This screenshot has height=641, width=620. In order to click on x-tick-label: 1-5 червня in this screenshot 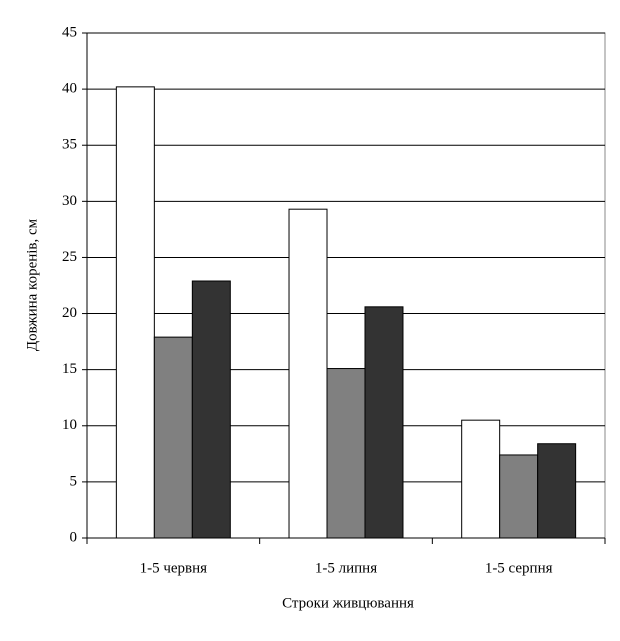, I will do `click(174, 568)`.